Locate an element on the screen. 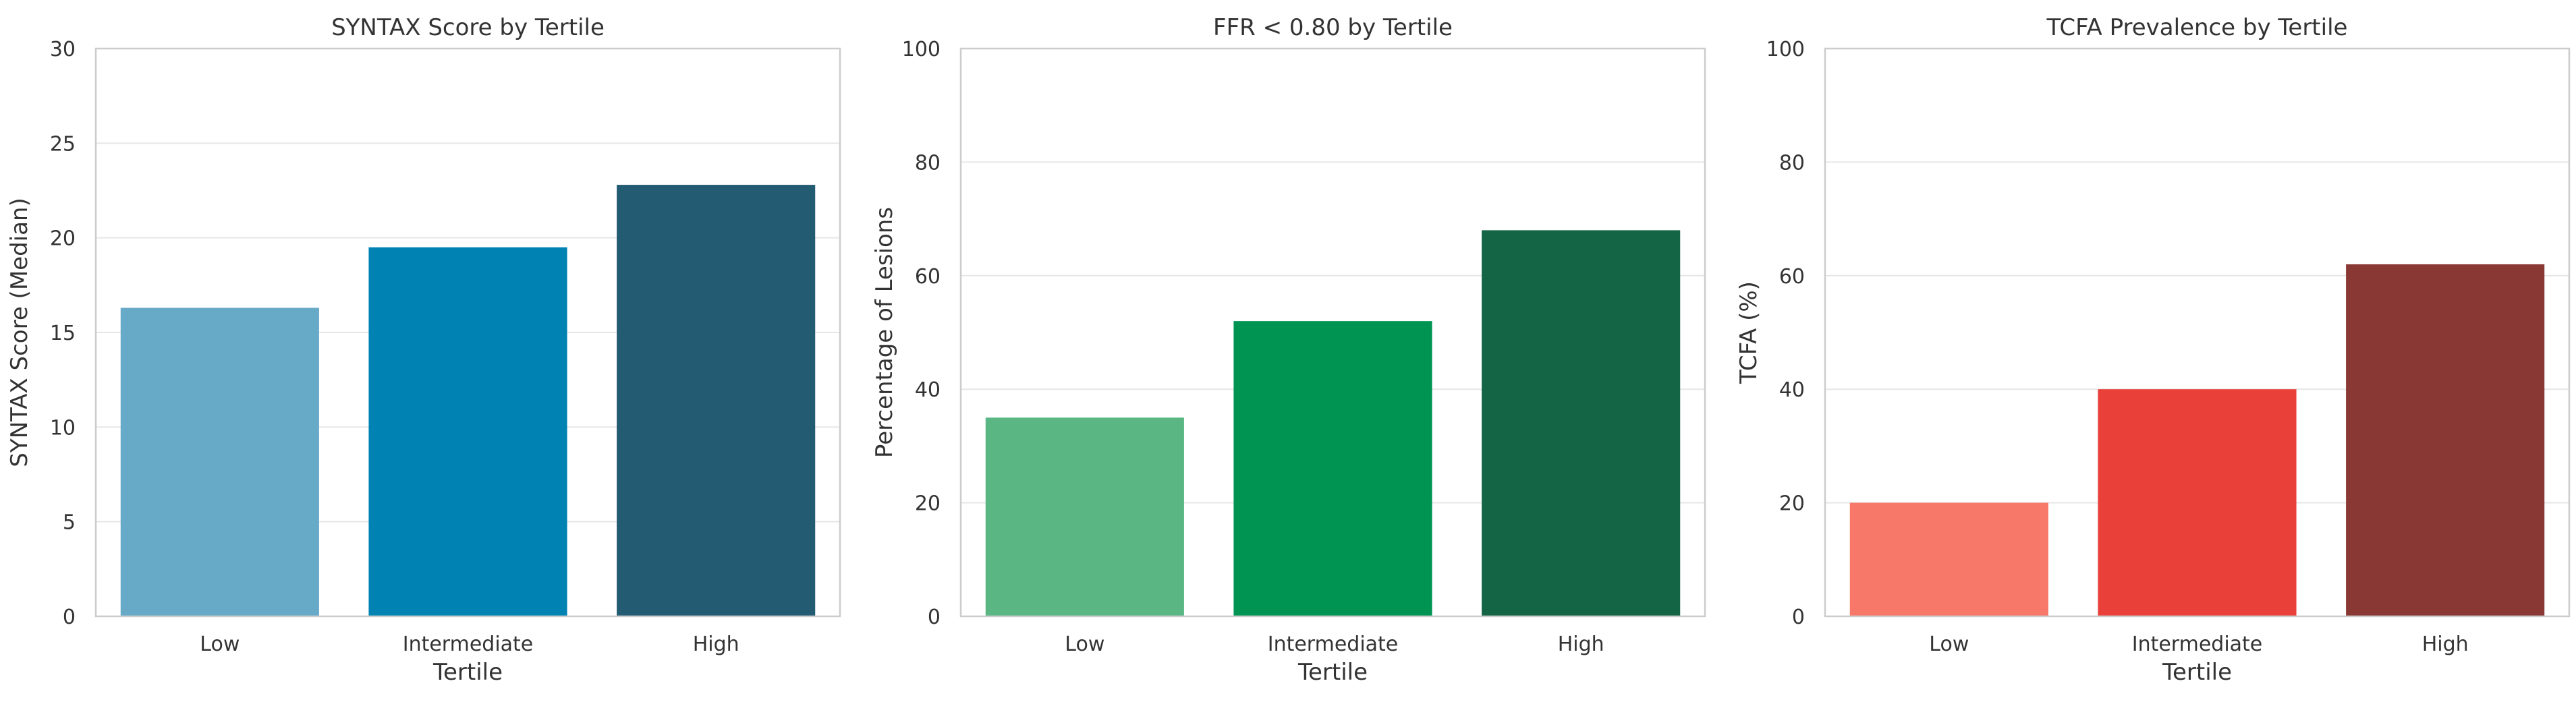  y-axis-label: Percentage of Lesions is located at coordinates (884, 332).